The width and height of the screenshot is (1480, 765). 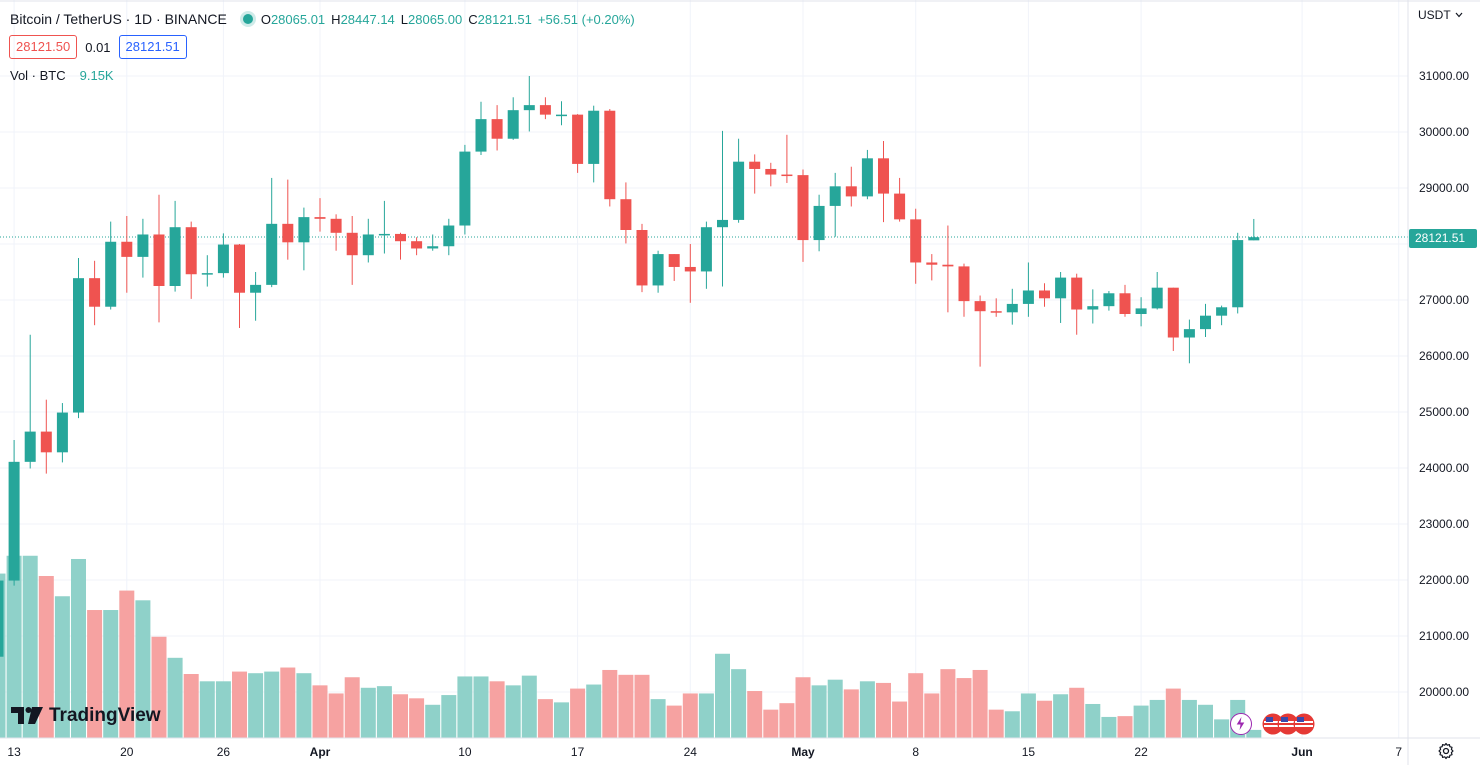 I want to click on price-tick-label: 30000.00, so click(x=1444, y=132).